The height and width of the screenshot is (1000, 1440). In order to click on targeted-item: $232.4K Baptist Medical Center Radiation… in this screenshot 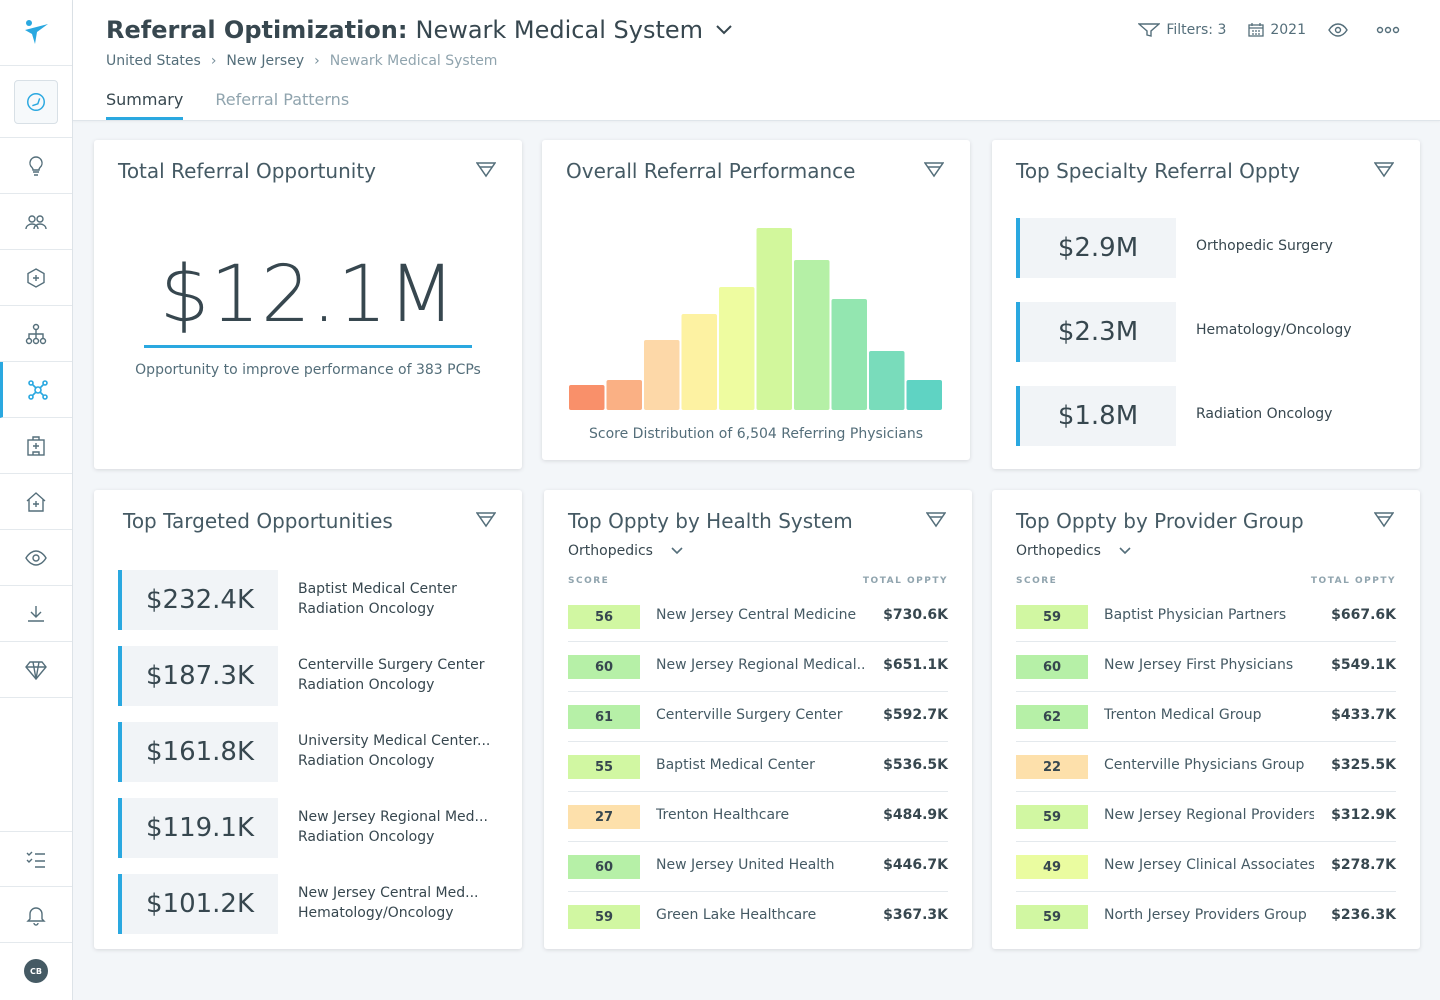, I will do `click(308, 600)`.